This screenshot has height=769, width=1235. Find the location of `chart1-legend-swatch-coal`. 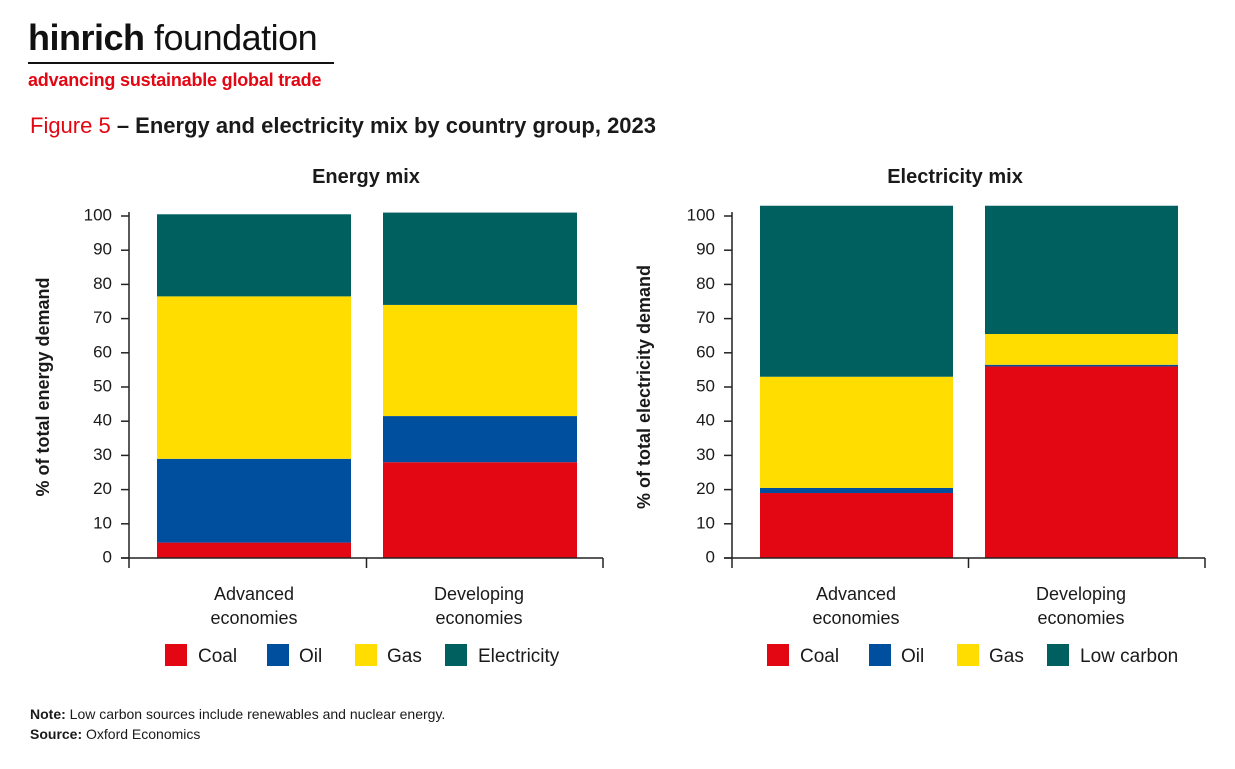

chart1-legend-swatch-coal is located at coordinates (176, 655).